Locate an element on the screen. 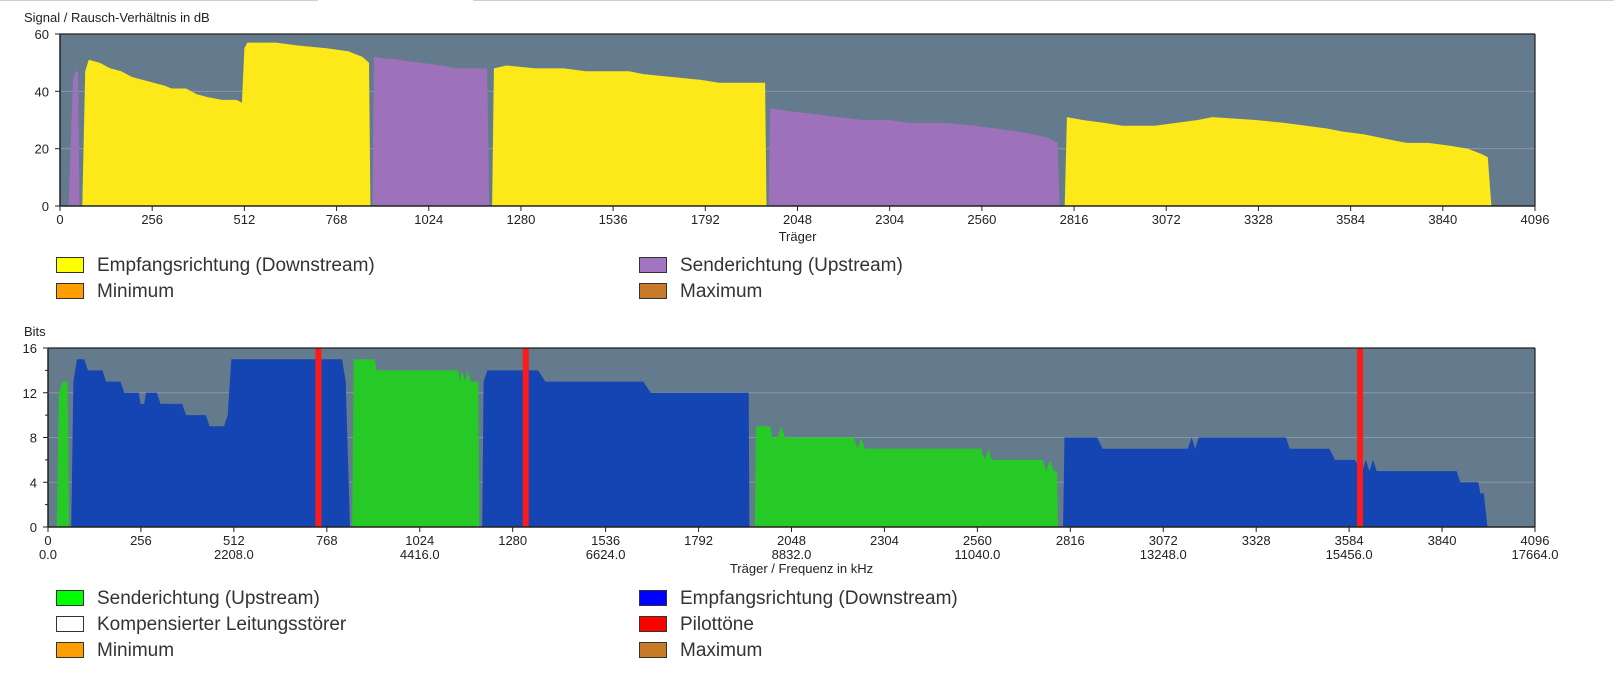 This screenshot has height=687, width=1614. freq-tick-label: 4416.0 is located at coordinates (420, 554).